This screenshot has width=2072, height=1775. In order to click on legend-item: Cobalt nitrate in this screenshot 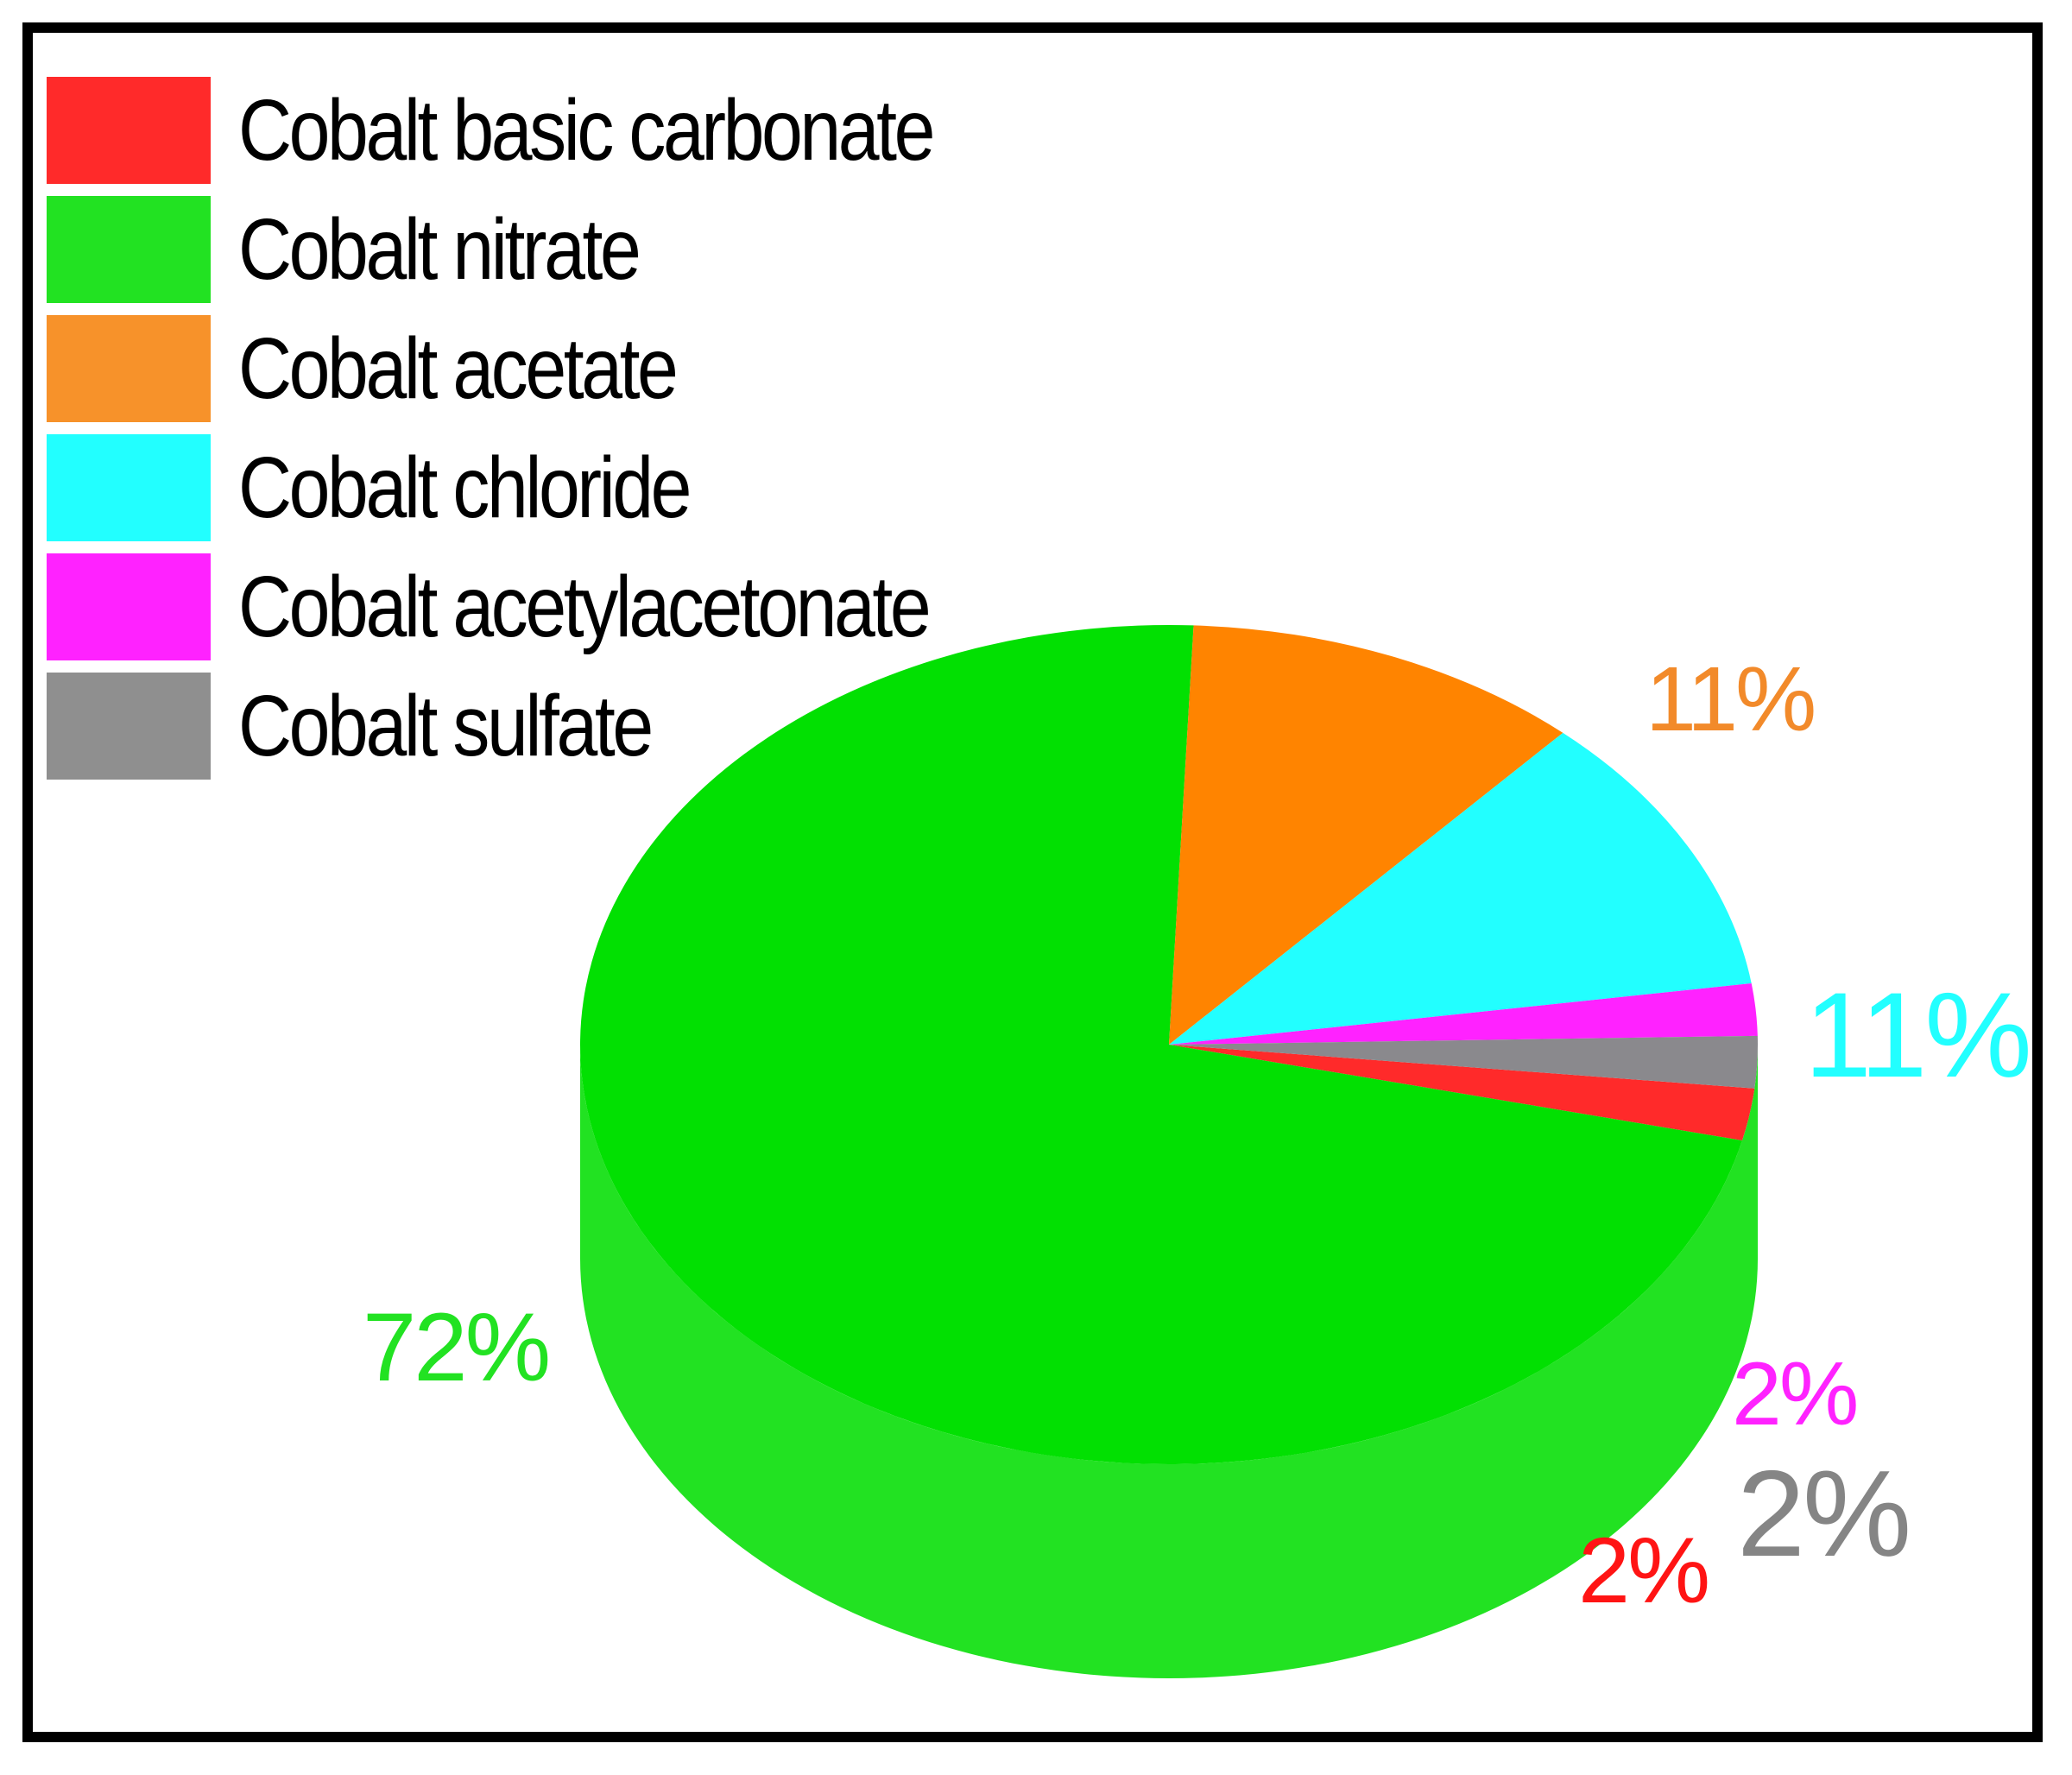, I will do `click(546, 250)`.